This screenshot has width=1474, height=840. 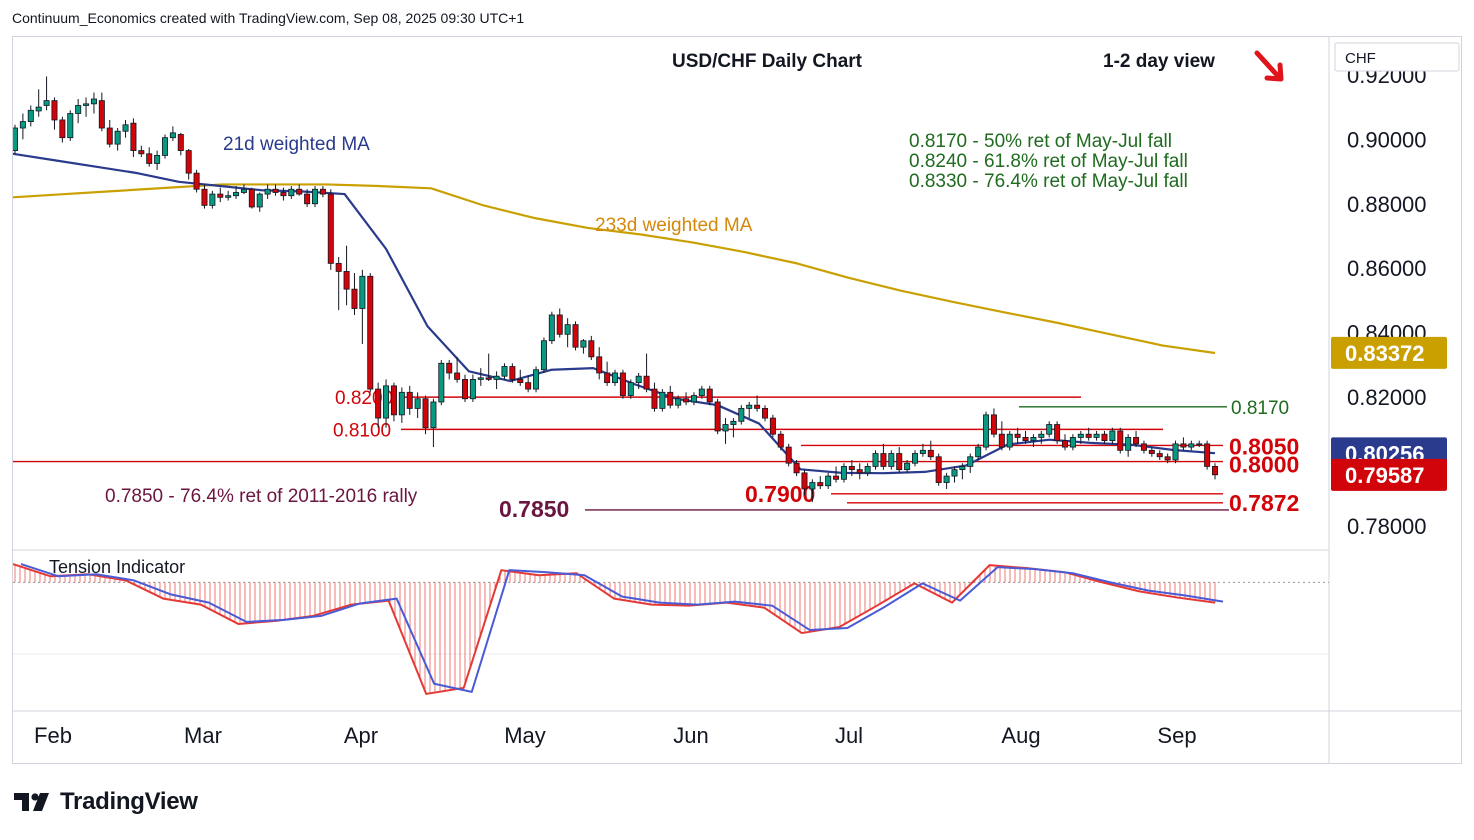 What do you see at coordinates (534, 509) in the screenshot?
I see `level-label: 0.7850` at bounding box center [534, 509].